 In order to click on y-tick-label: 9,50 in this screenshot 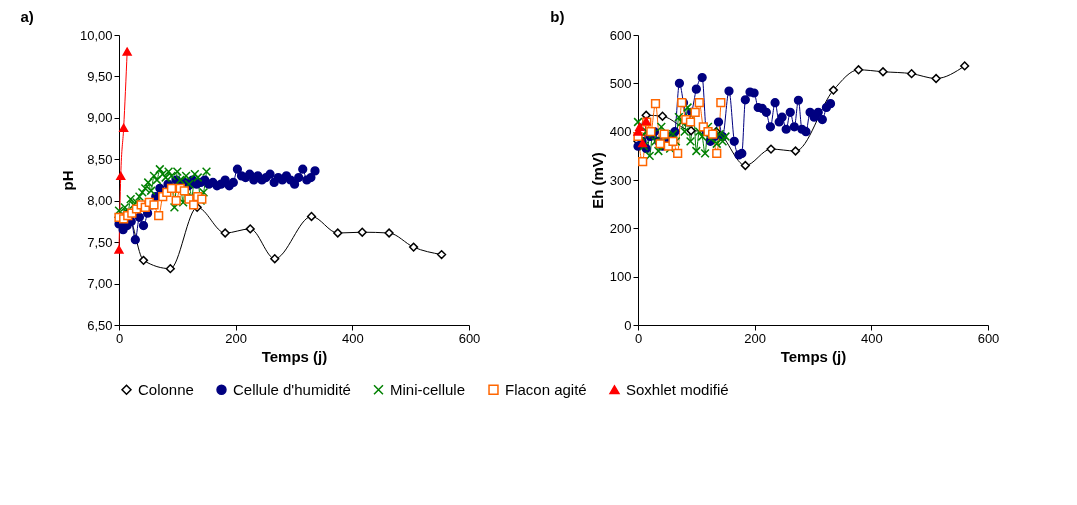, I will do `click(100, 76)`.